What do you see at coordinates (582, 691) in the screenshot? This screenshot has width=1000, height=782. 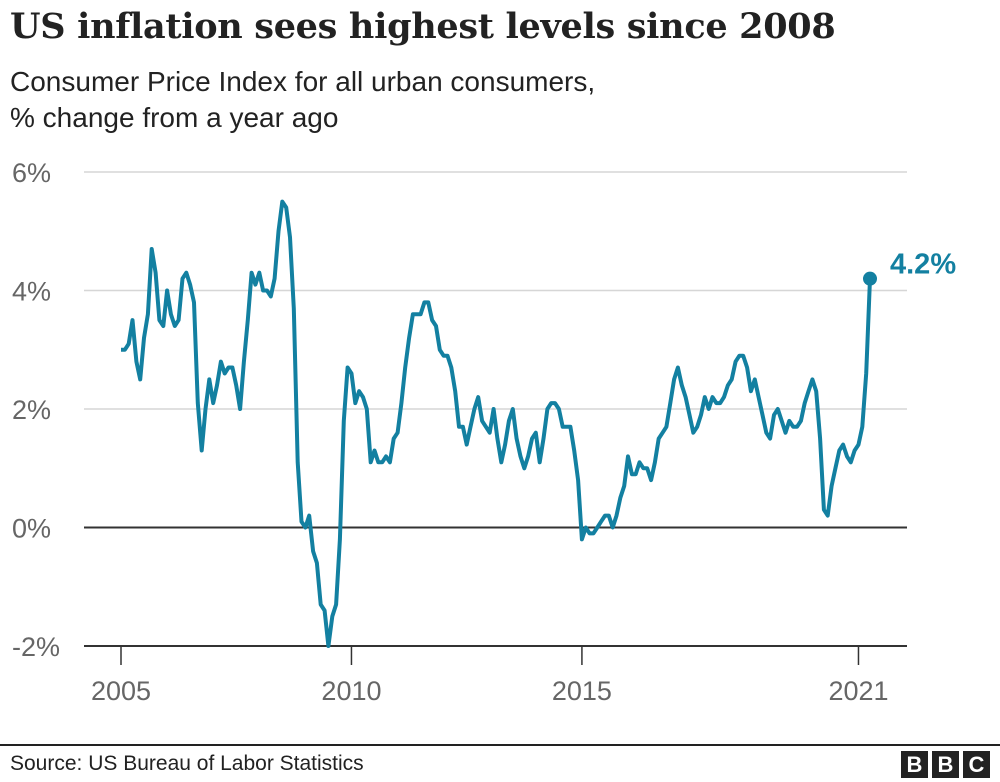 I see `x-tick-label: 2015` at bounding box center [582, 691].